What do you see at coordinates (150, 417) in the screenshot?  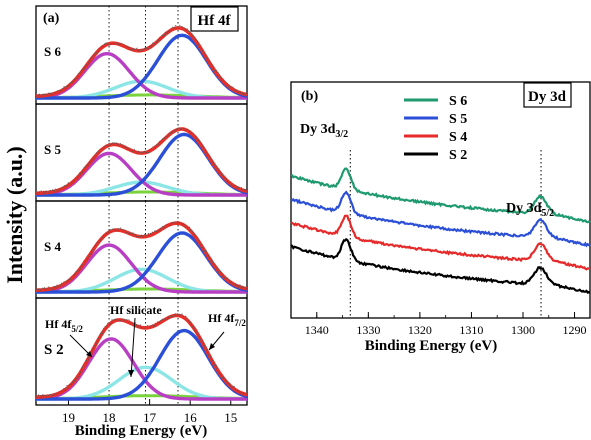 I see `a-xtick-label: 17` at bounding box center [150, 417].